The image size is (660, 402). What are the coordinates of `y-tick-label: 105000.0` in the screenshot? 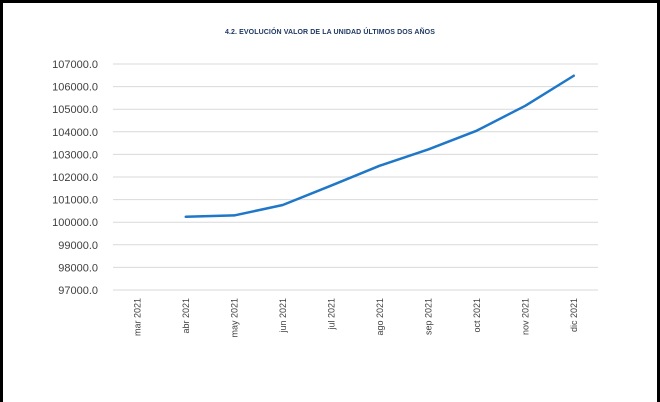 It's located at (75, 110).